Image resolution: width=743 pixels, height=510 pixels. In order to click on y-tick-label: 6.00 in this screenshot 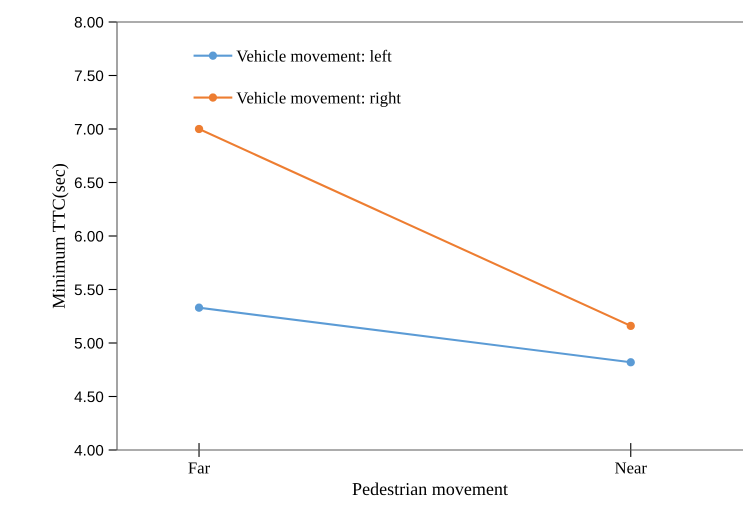, I will do `click(89, 236)`.